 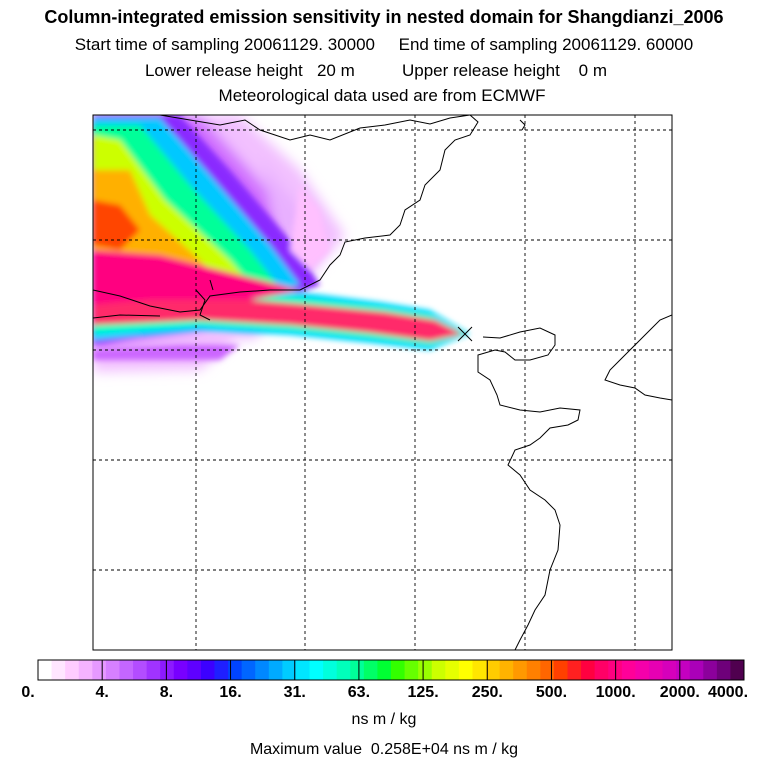 I want to click on colorbar-tick-label: 125., so click(x=423, y=692).